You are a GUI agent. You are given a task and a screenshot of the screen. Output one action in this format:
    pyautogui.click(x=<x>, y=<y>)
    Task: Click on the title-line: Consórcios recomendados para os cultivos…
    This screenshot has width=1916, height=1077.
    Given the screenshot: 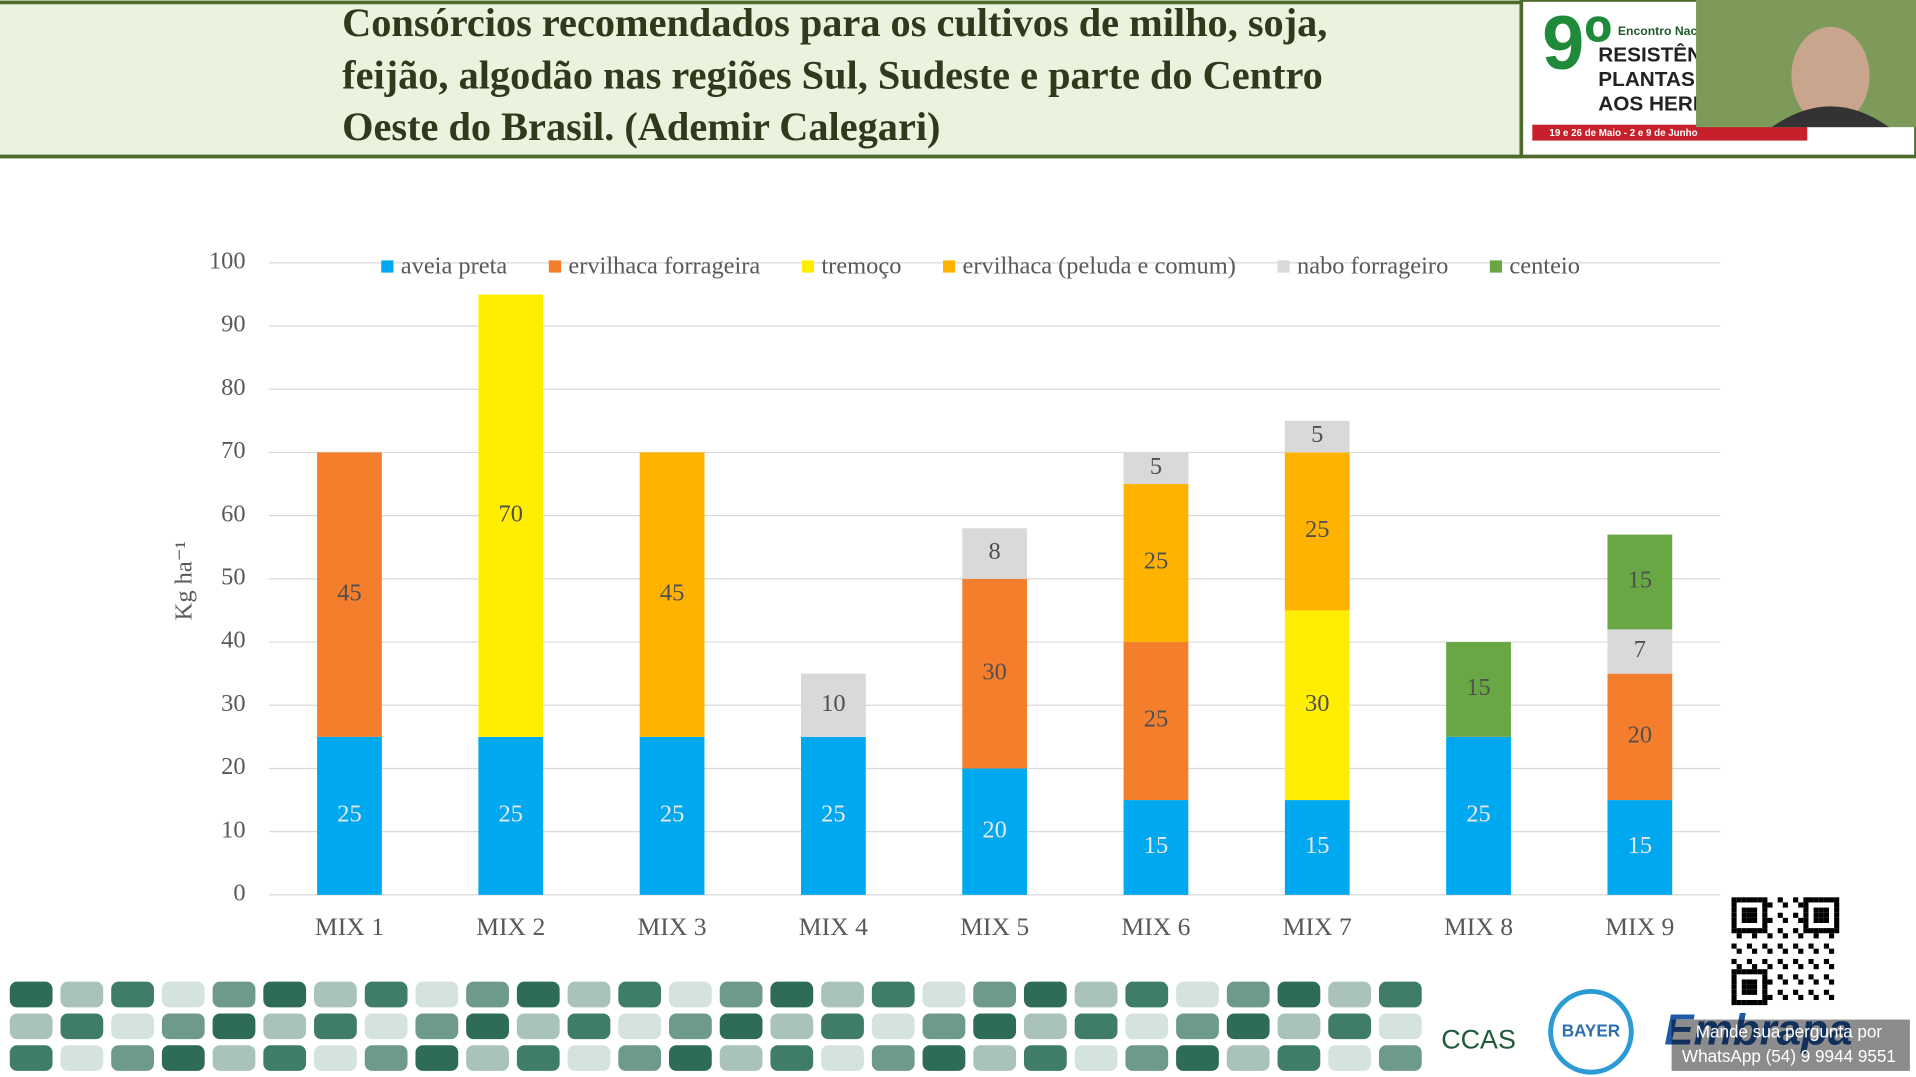 What is the action you would take?
    pyautogui.click(x=834, y=22)
    